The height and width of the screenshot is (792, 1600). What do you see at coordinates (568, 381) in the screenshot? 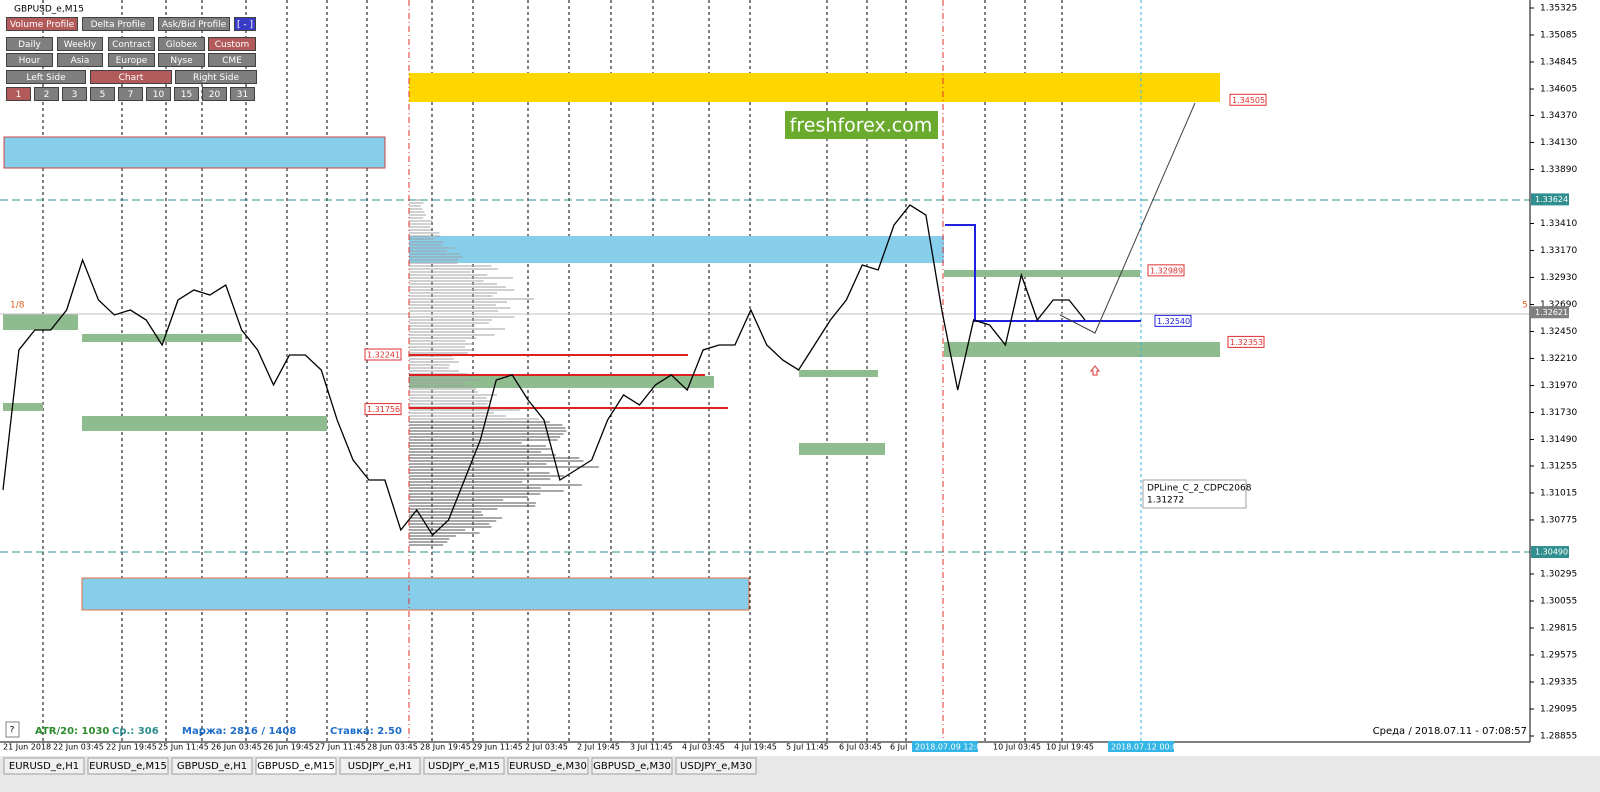
I see `red-levels` at bounding box center [568, 381].